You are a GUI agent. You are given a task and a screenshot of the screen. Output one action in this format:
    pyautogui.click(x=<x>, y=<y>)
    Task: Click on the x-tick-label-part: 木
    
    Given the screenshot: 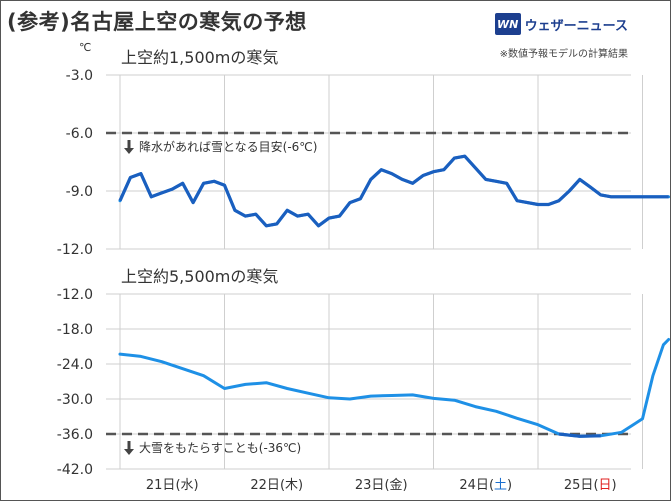 What is the action you would take?
    pyautogui.click(x=291, y=485)
    